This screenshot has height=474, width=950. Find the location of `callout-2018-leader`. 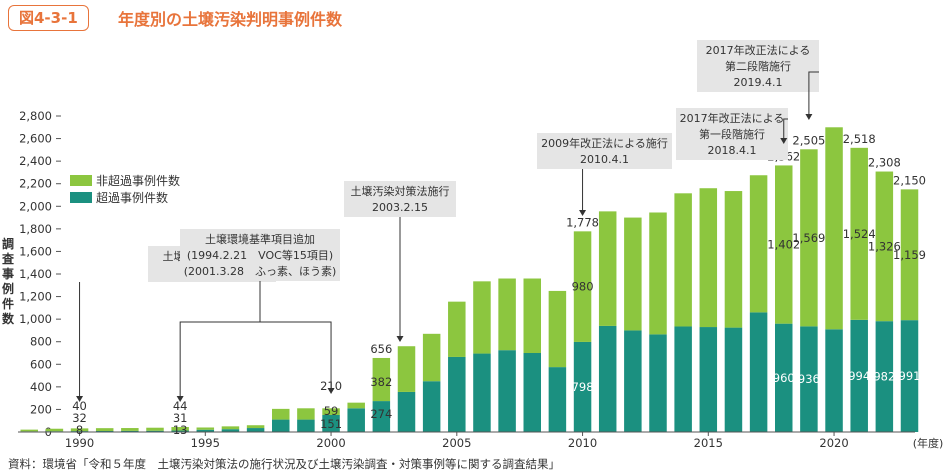

callout-2018-leader is located at coordinates (785, 129).